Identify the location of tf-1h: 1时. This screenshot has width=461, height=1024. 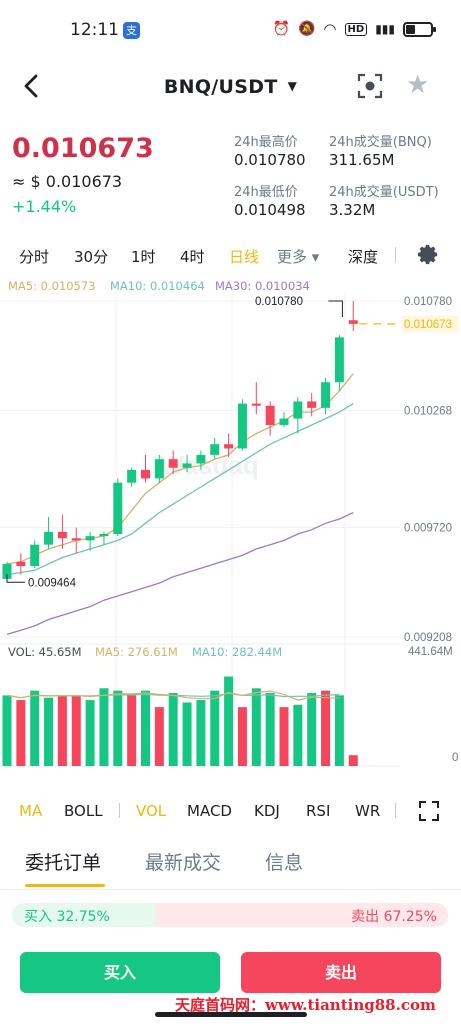
(143, 257).